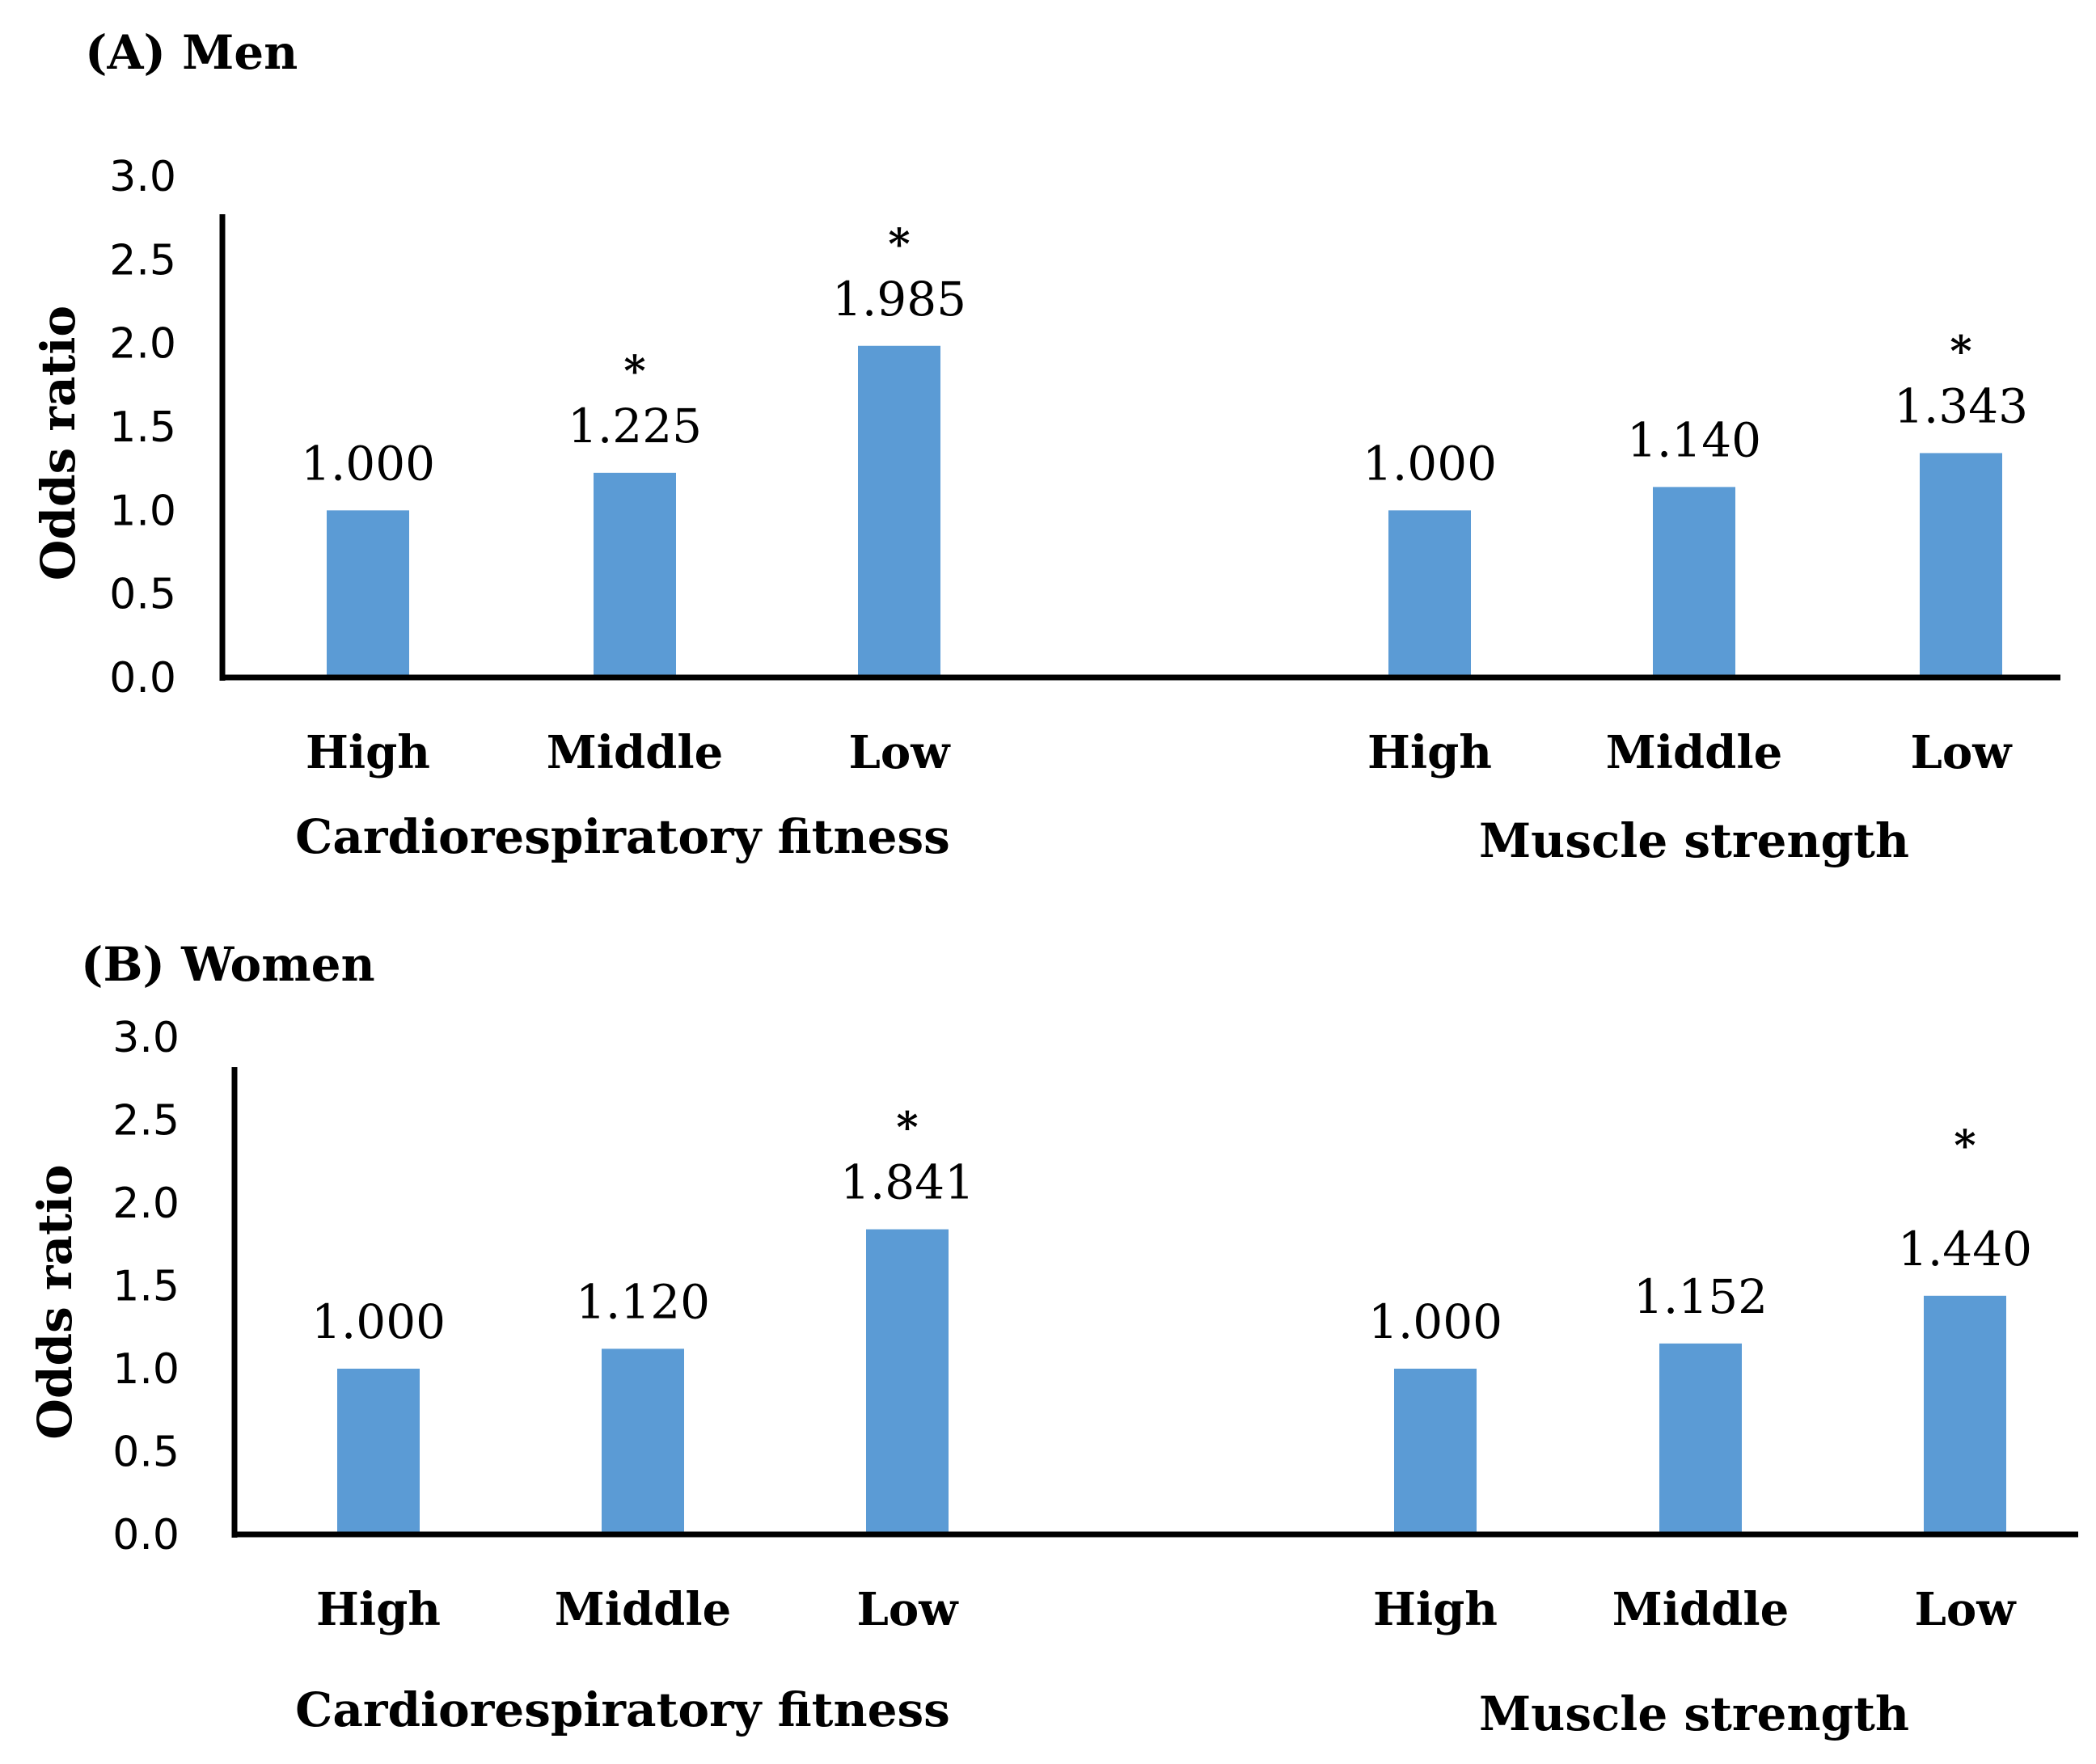  Describe the element at coordinates (635, 427) in the screenshot. I see `bar-value-label: 1.225` at that location.